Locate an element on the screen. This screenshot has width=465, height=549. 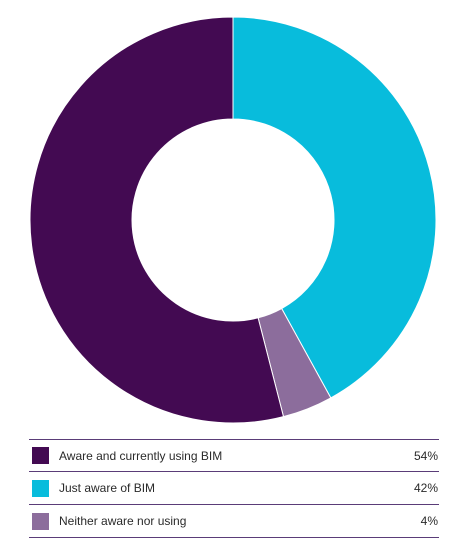
legend-row-using-bim: Aware and currently using BIM 54% is located at coordinates (234, 455).